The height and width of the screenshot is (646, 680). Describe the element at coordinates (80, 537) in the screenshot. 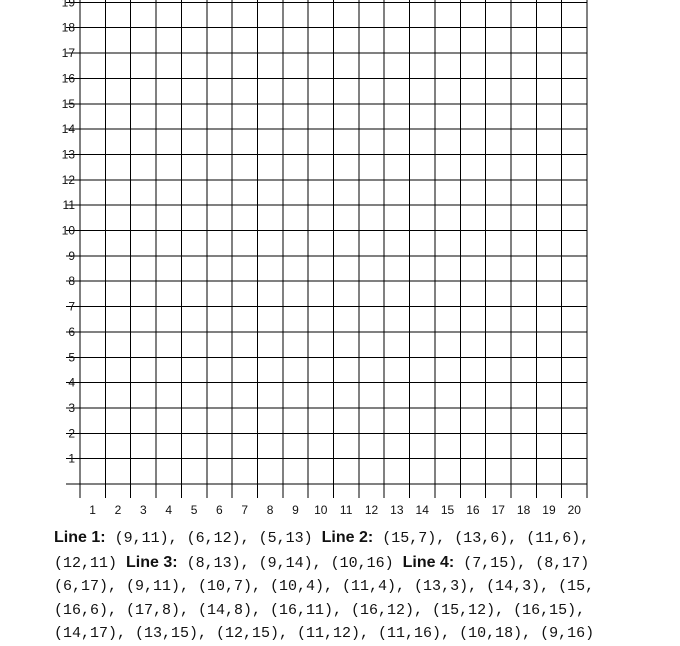

I see `line-1-label: Line 1:` at that location.